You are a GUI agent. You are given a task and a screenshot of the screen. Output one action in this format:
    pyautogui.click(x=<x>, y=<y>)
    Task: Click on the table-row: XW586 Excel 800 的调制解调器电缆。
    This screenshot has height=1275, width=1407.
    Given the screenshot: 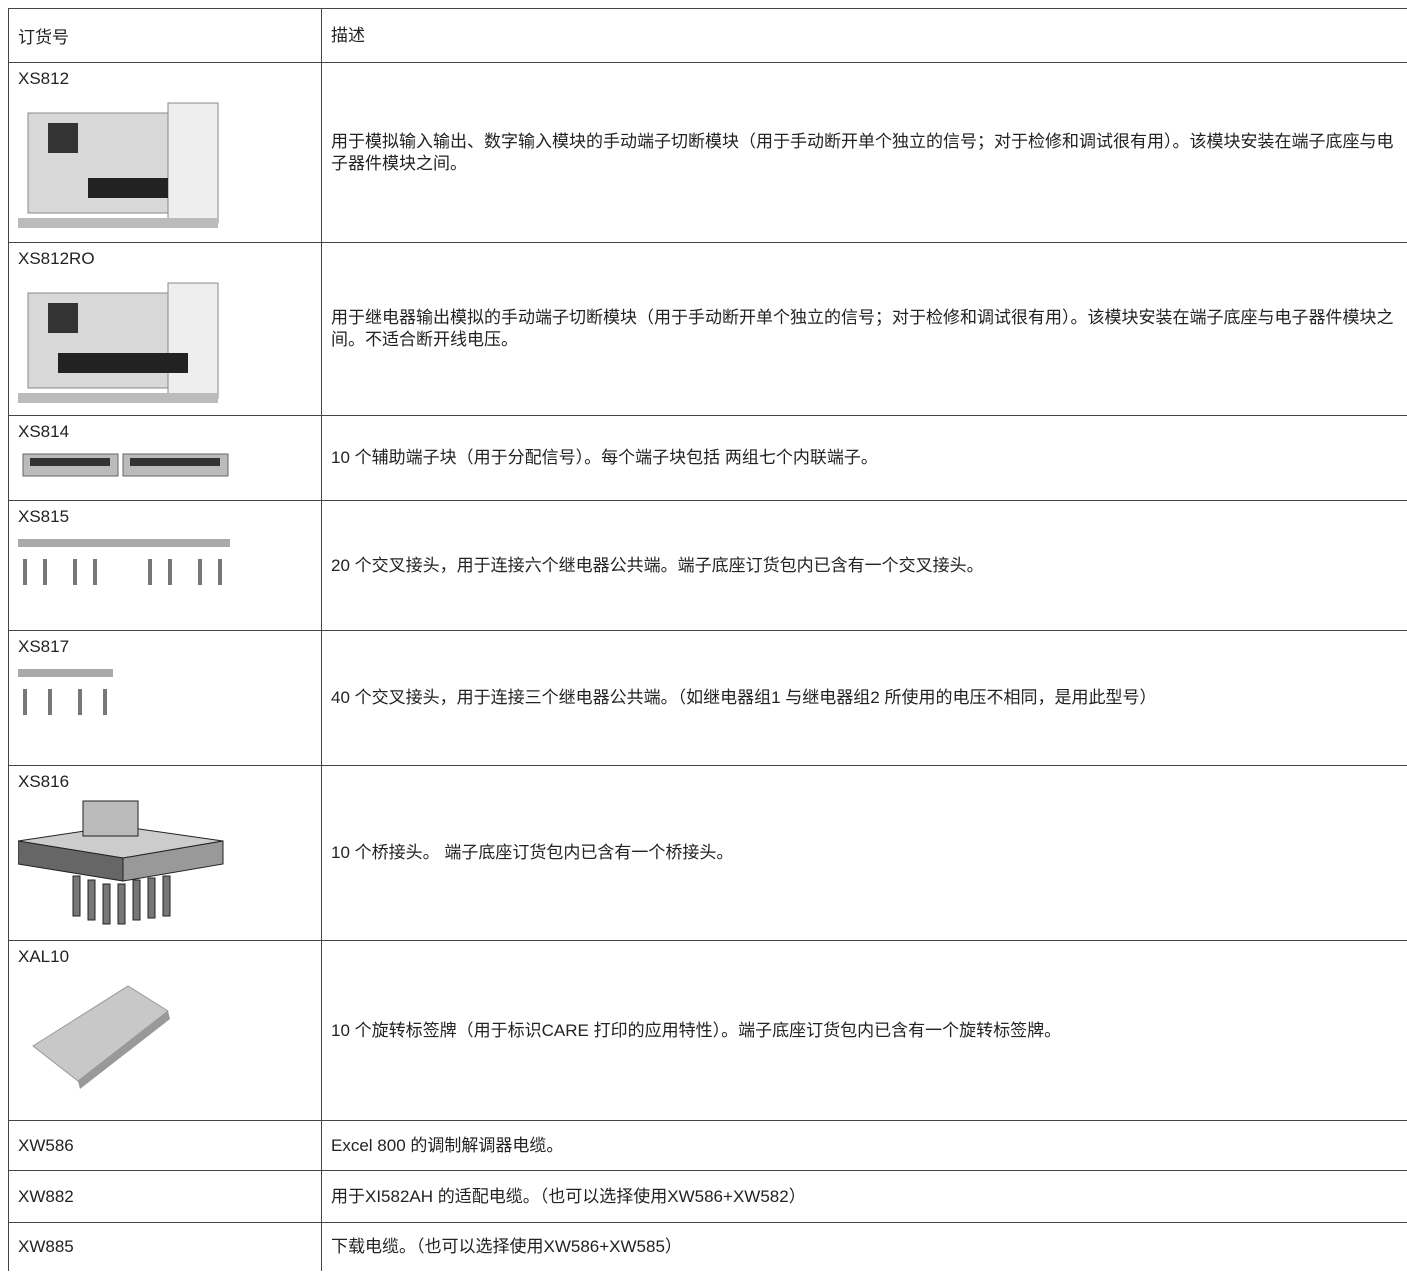 What is the action you would take?
    pyautogui.click(x=707, y=1146)
    